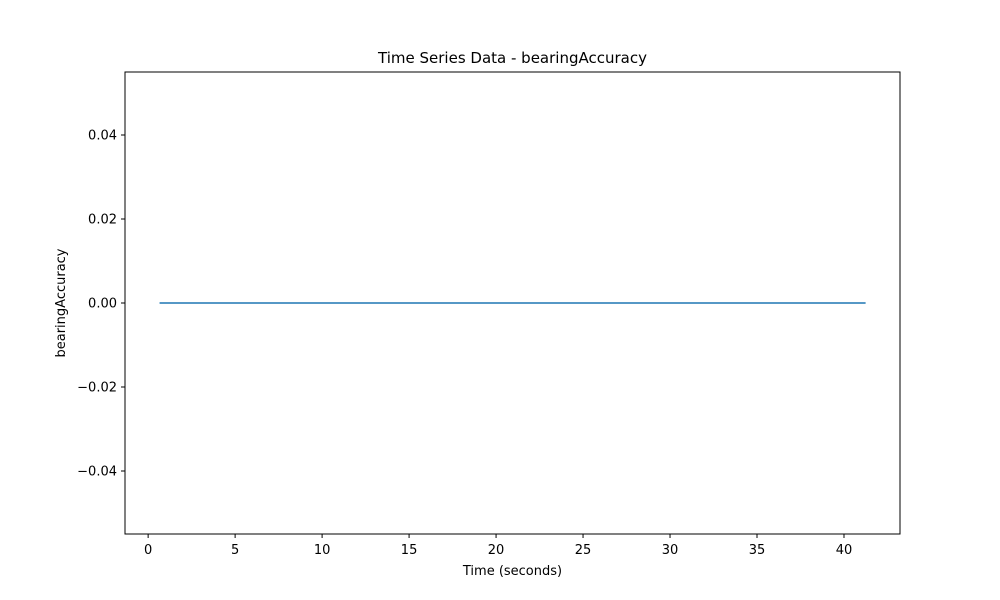  I want to click on y-tick-label: 0.04, so click(102, 136).